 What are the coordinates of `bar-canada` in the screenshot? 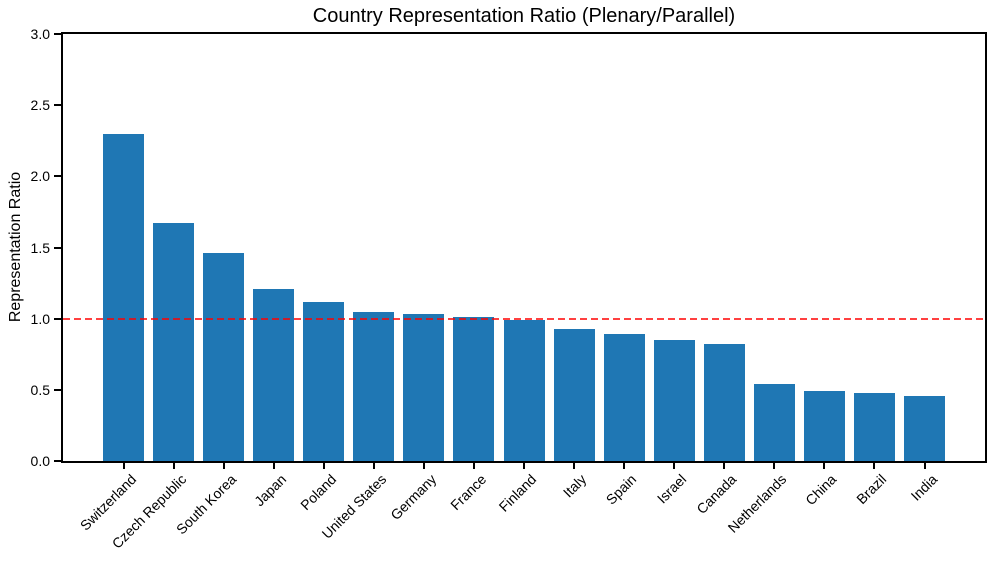 It's located at (724, 402).